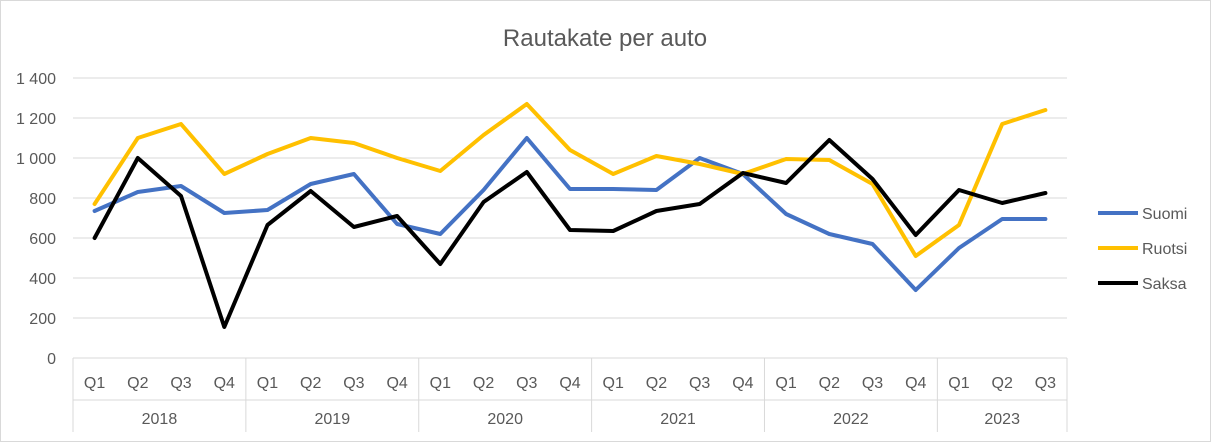  Describe the element at coordinates (1002, 419) in the screenshot. I see `x-group-label: 2023` at that location.